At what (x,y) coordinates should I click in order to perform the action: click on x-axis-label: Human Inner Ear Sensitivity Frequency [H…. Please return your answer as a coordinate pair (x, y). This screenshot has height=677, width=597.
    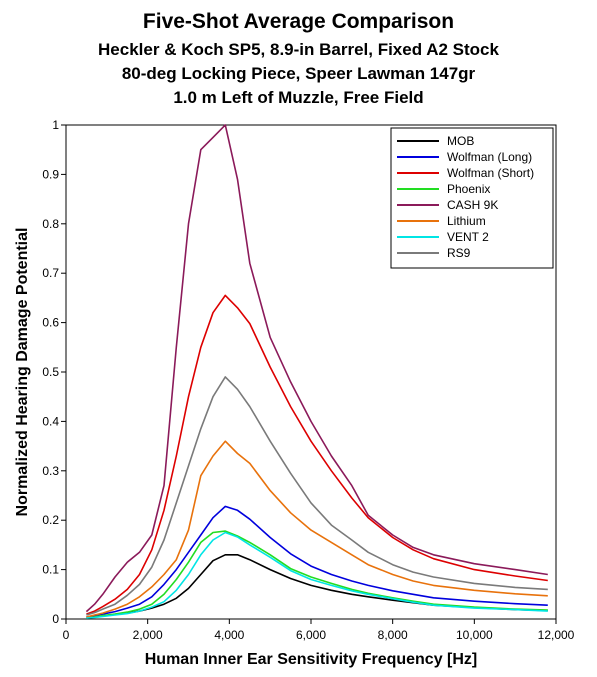
    Looking at the image, I should click on (311, 659).